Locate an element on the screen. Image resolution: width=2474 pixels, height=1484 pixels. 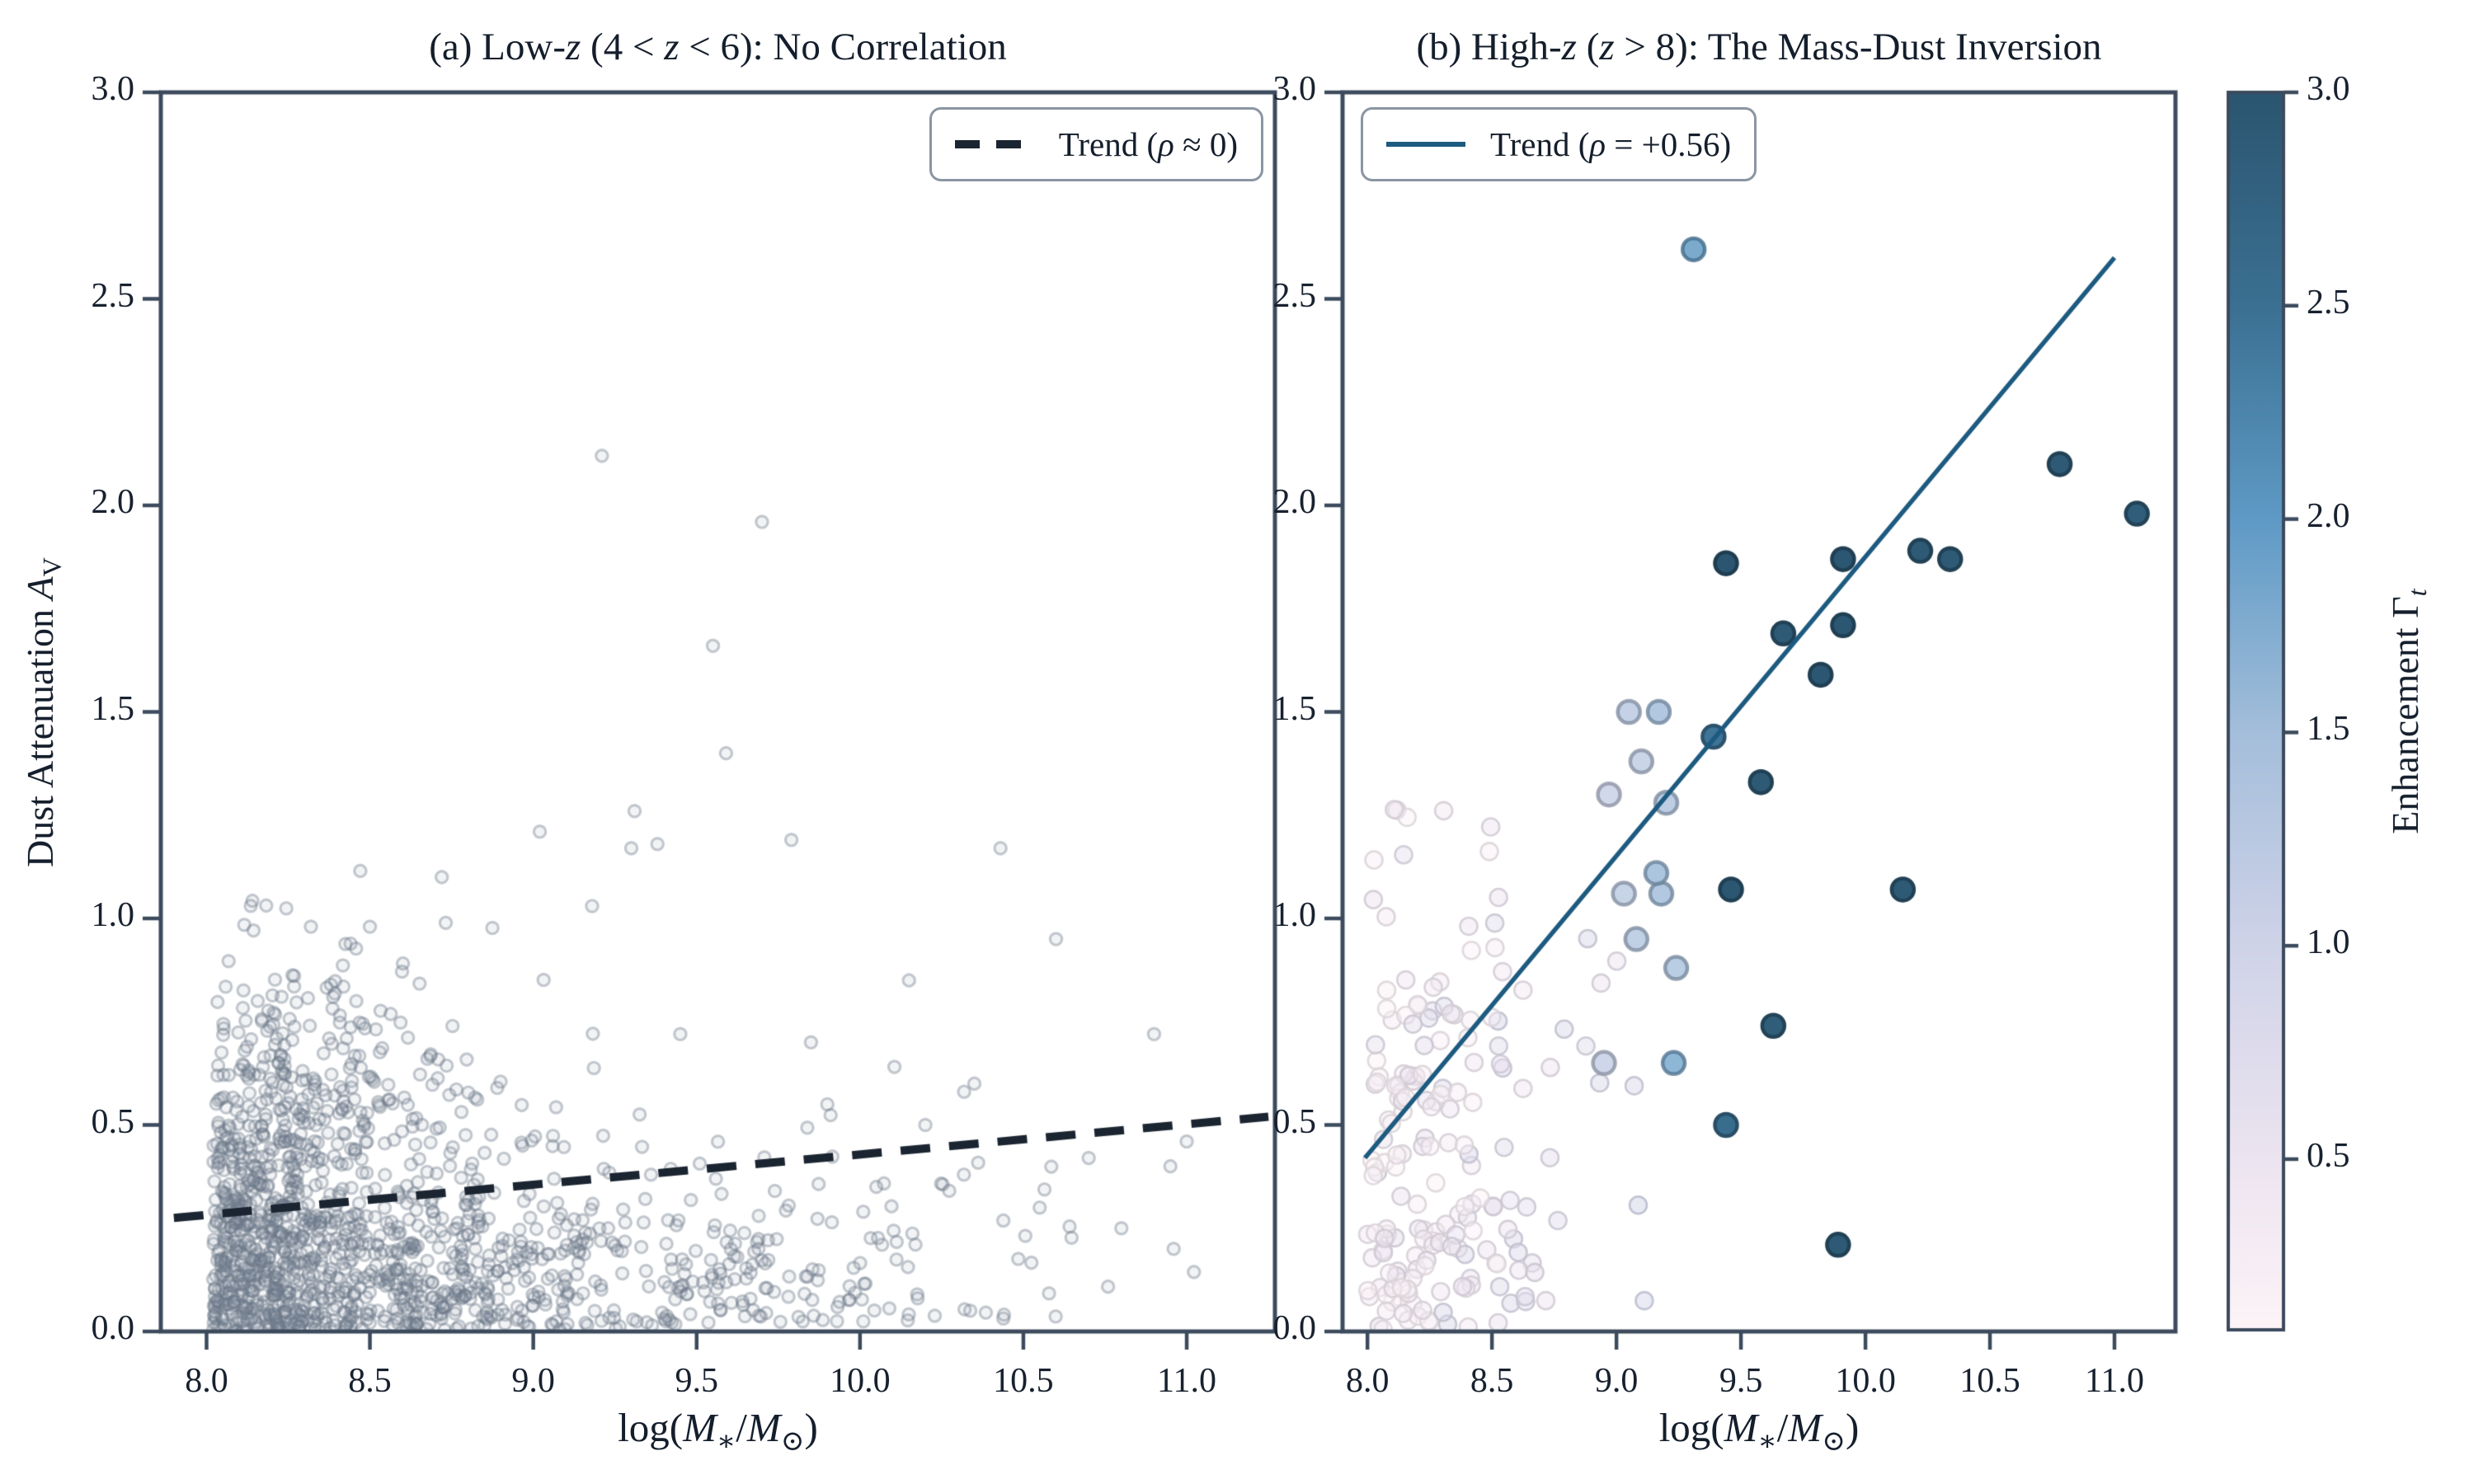
panel-a-x-tick-label: 11.0 is located at coordinates (1186, 1381).